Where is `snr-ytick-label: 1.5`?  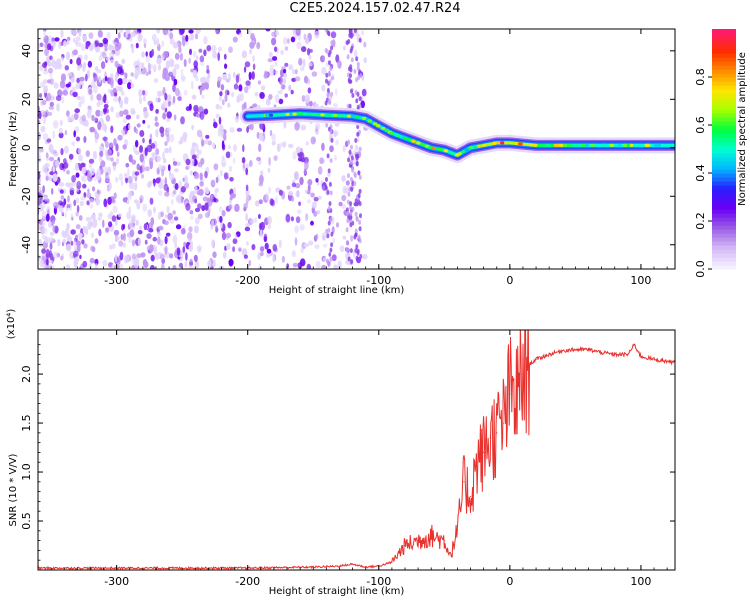
snr-ytick-label: 1.5 is located at coordinates (26, 423).